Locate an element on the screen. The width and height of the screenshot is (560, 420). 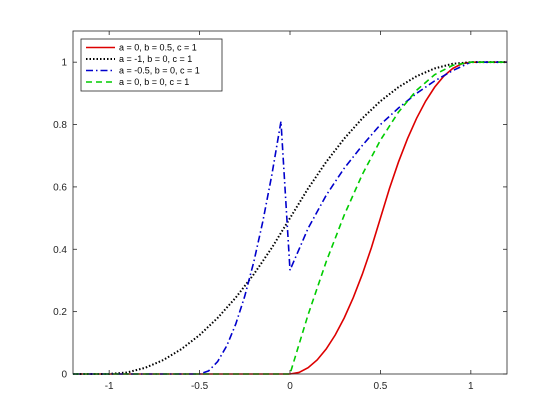
y-tick-label: 1 is located at coordinates (64, 63).